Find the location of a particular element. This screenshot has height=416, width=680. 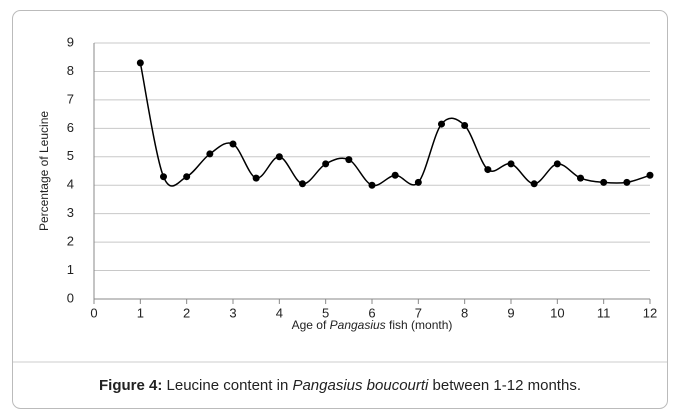

x-axis-label: Age of Pangasius fish (month) is located at coordinates (372, 325).